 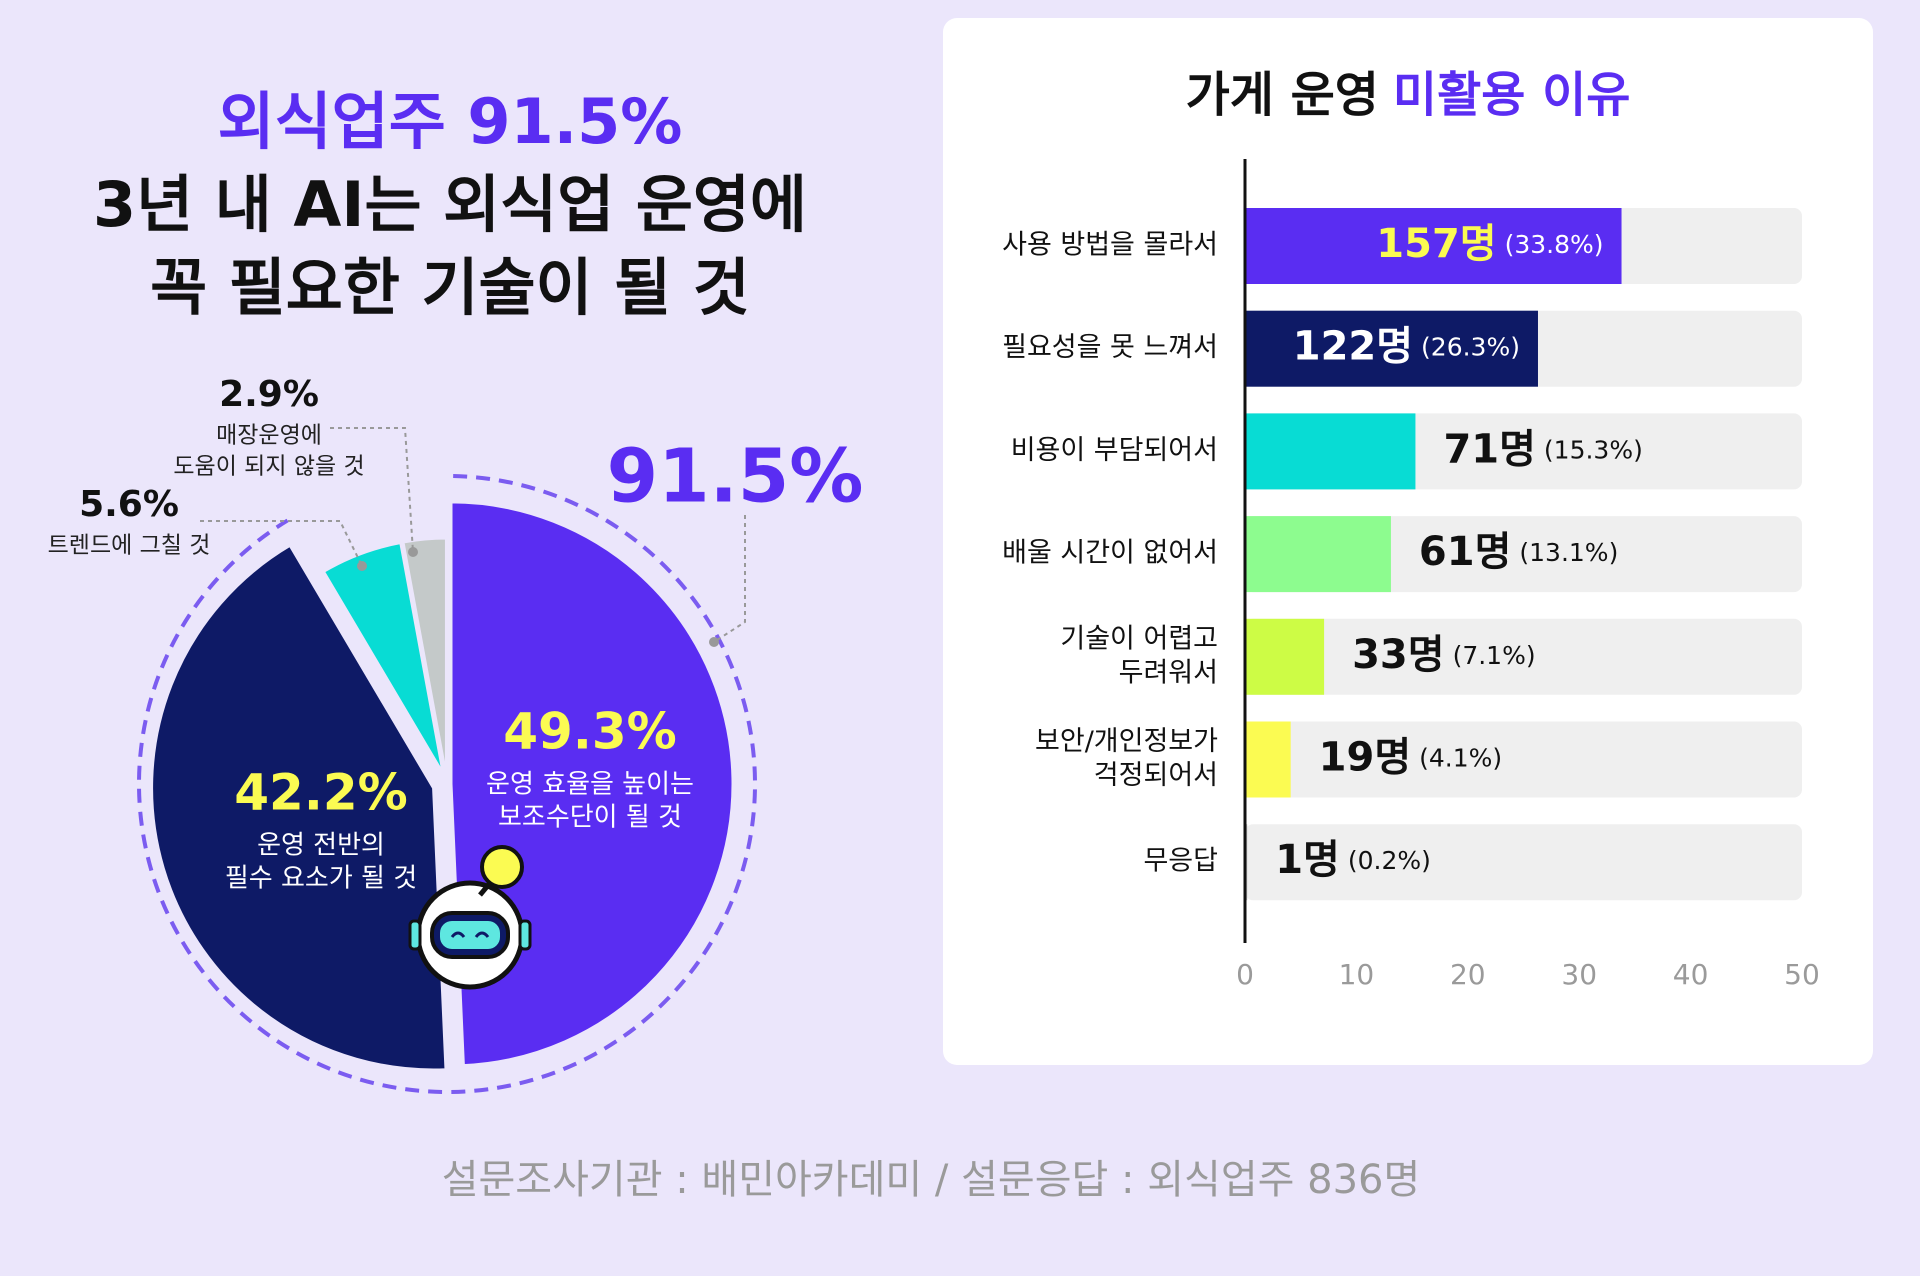 I want to click on slice-label: 필수 요소가 될 것, so click(x=321, y=879).